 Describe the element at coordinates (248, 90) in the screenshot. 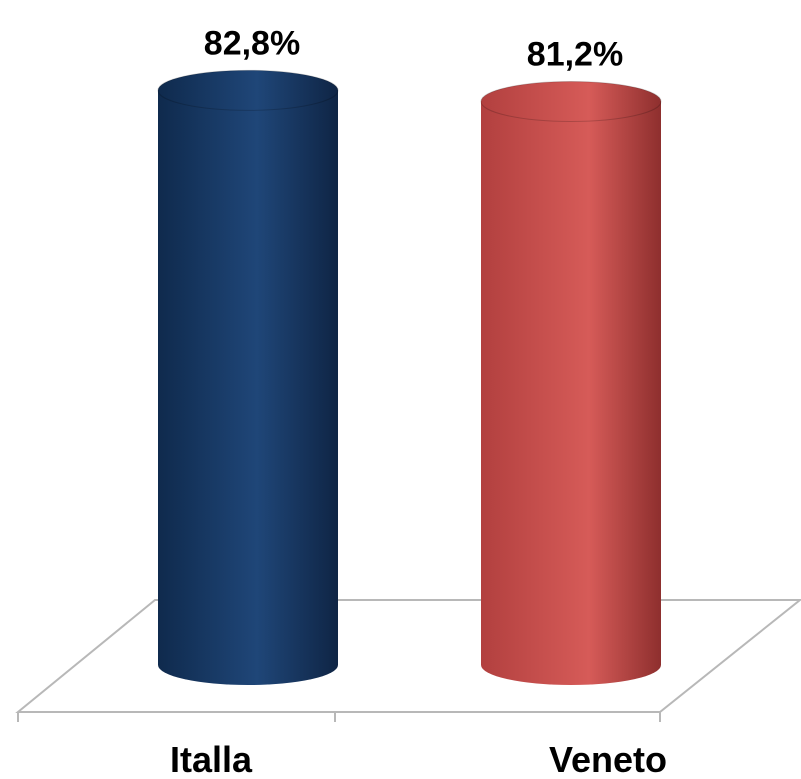

I see `bar-top-italla` at that location.